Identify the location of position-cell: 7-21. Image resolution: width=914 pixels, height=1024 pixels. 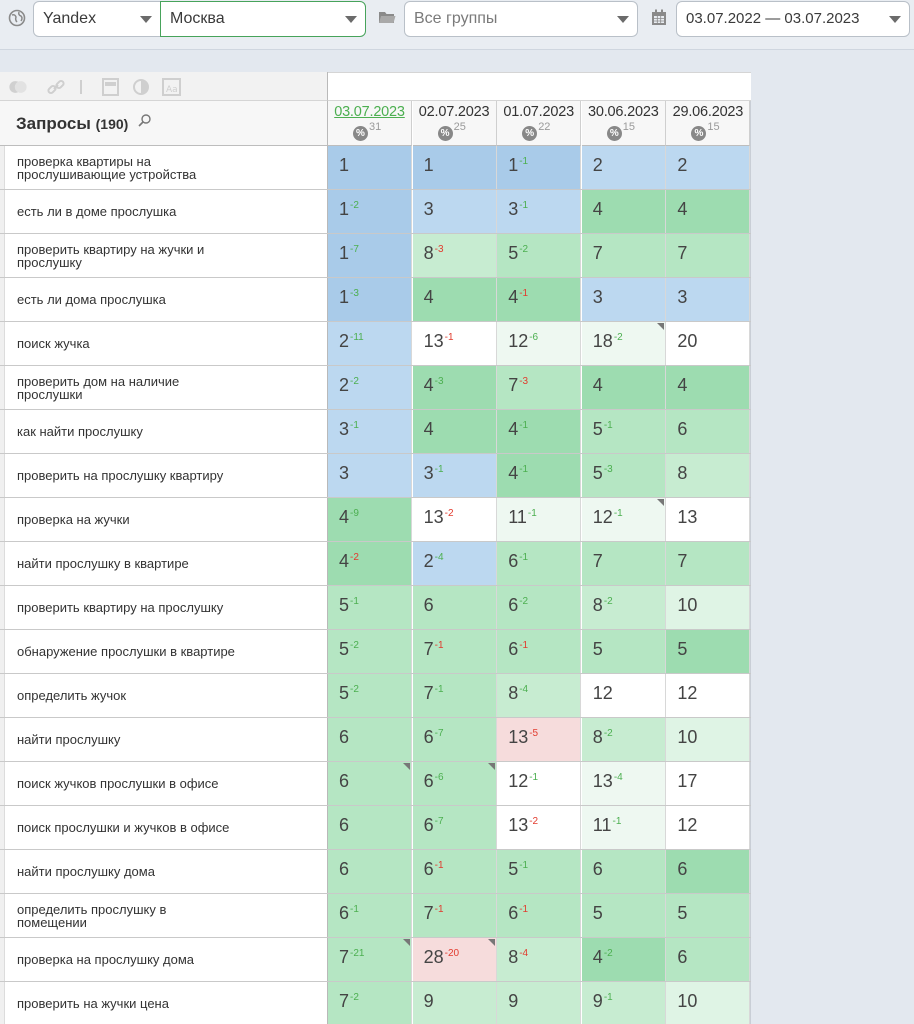
(370, 959).